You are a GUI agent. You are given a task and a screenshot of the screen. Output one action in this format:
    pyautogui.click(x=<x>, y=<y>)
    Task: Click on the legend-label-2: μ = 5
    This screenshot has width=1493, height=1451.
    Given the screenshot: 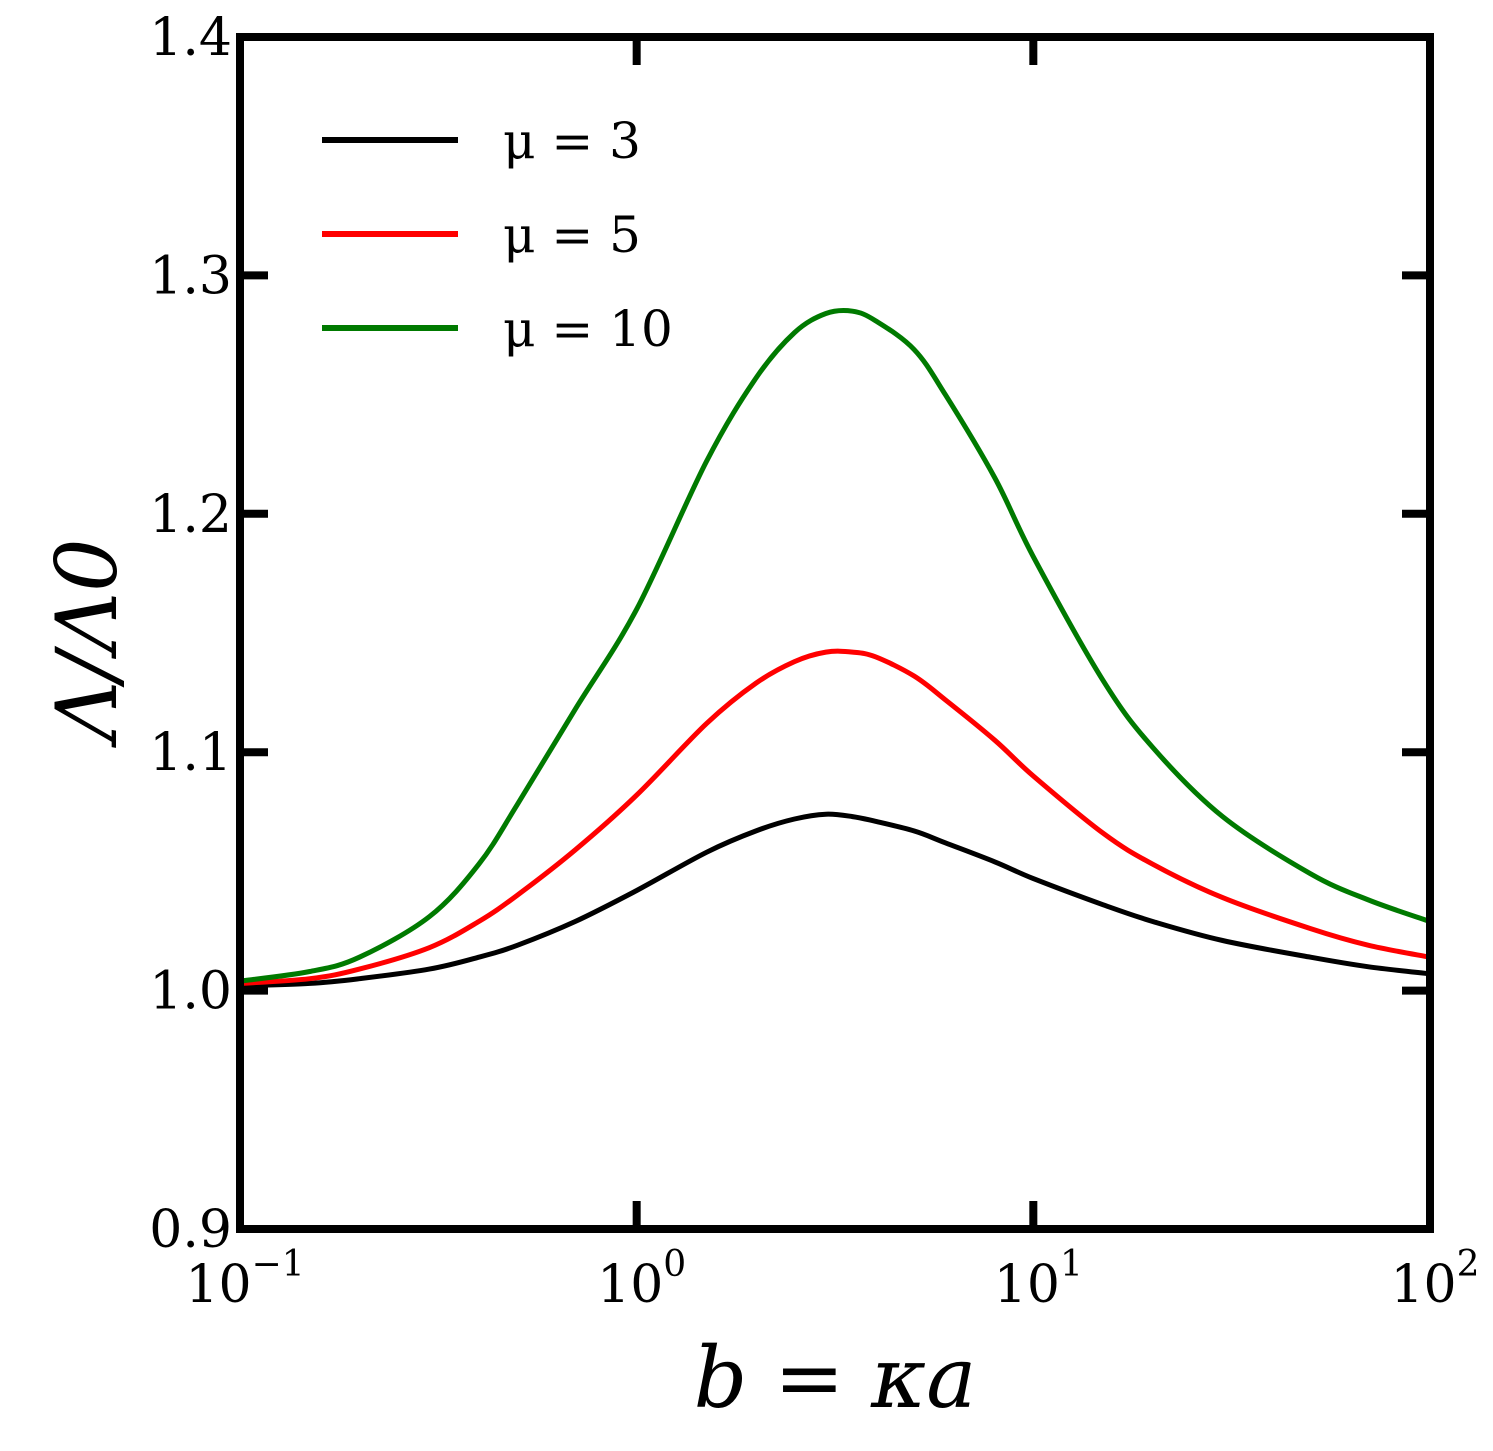 What is the action you would take?
    pyautogui.click(x=572, y=235)
    